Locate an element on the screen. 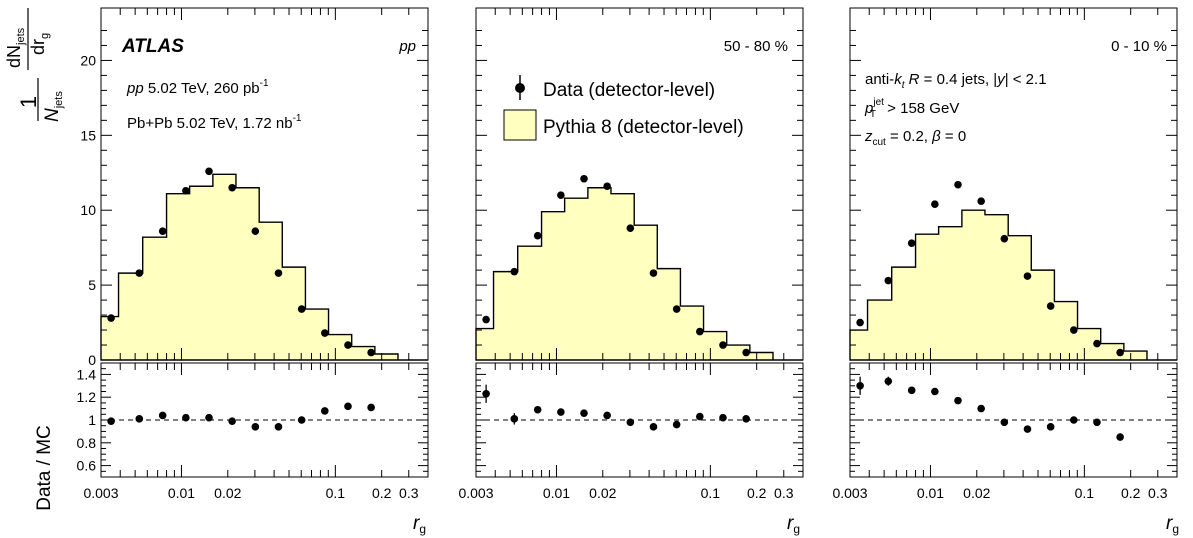 The width and height of the screenshot is (1193, 538). ylabel-dr-sub: g is located at coordinates (45, 36).